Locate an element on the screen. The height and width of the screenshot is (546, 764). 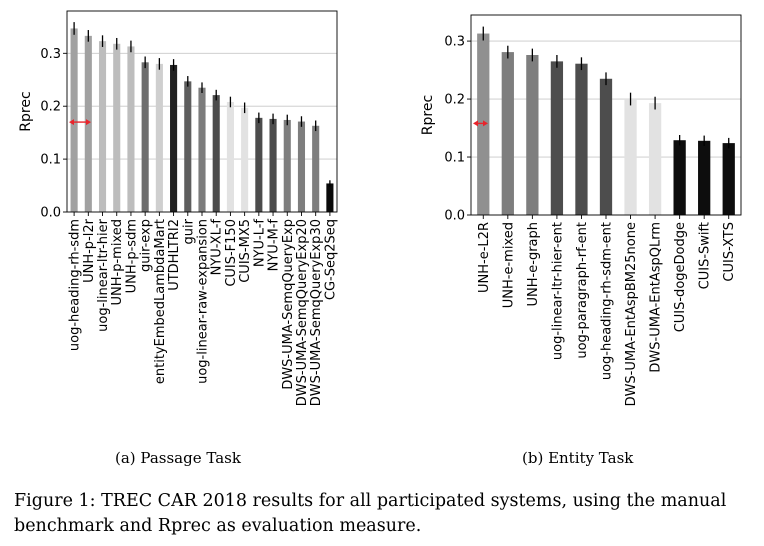
x-tick-label: UNH-e-L2R is located at coordinates (484, 257).